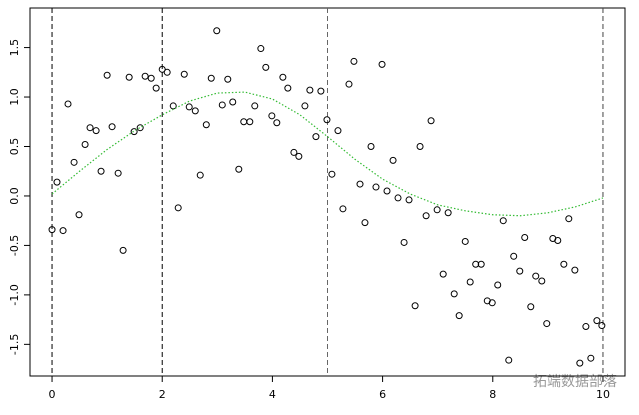  Describe the element at coordinates (603, 394) in the screenshot. I see `x-tick-label: 10` at that location.